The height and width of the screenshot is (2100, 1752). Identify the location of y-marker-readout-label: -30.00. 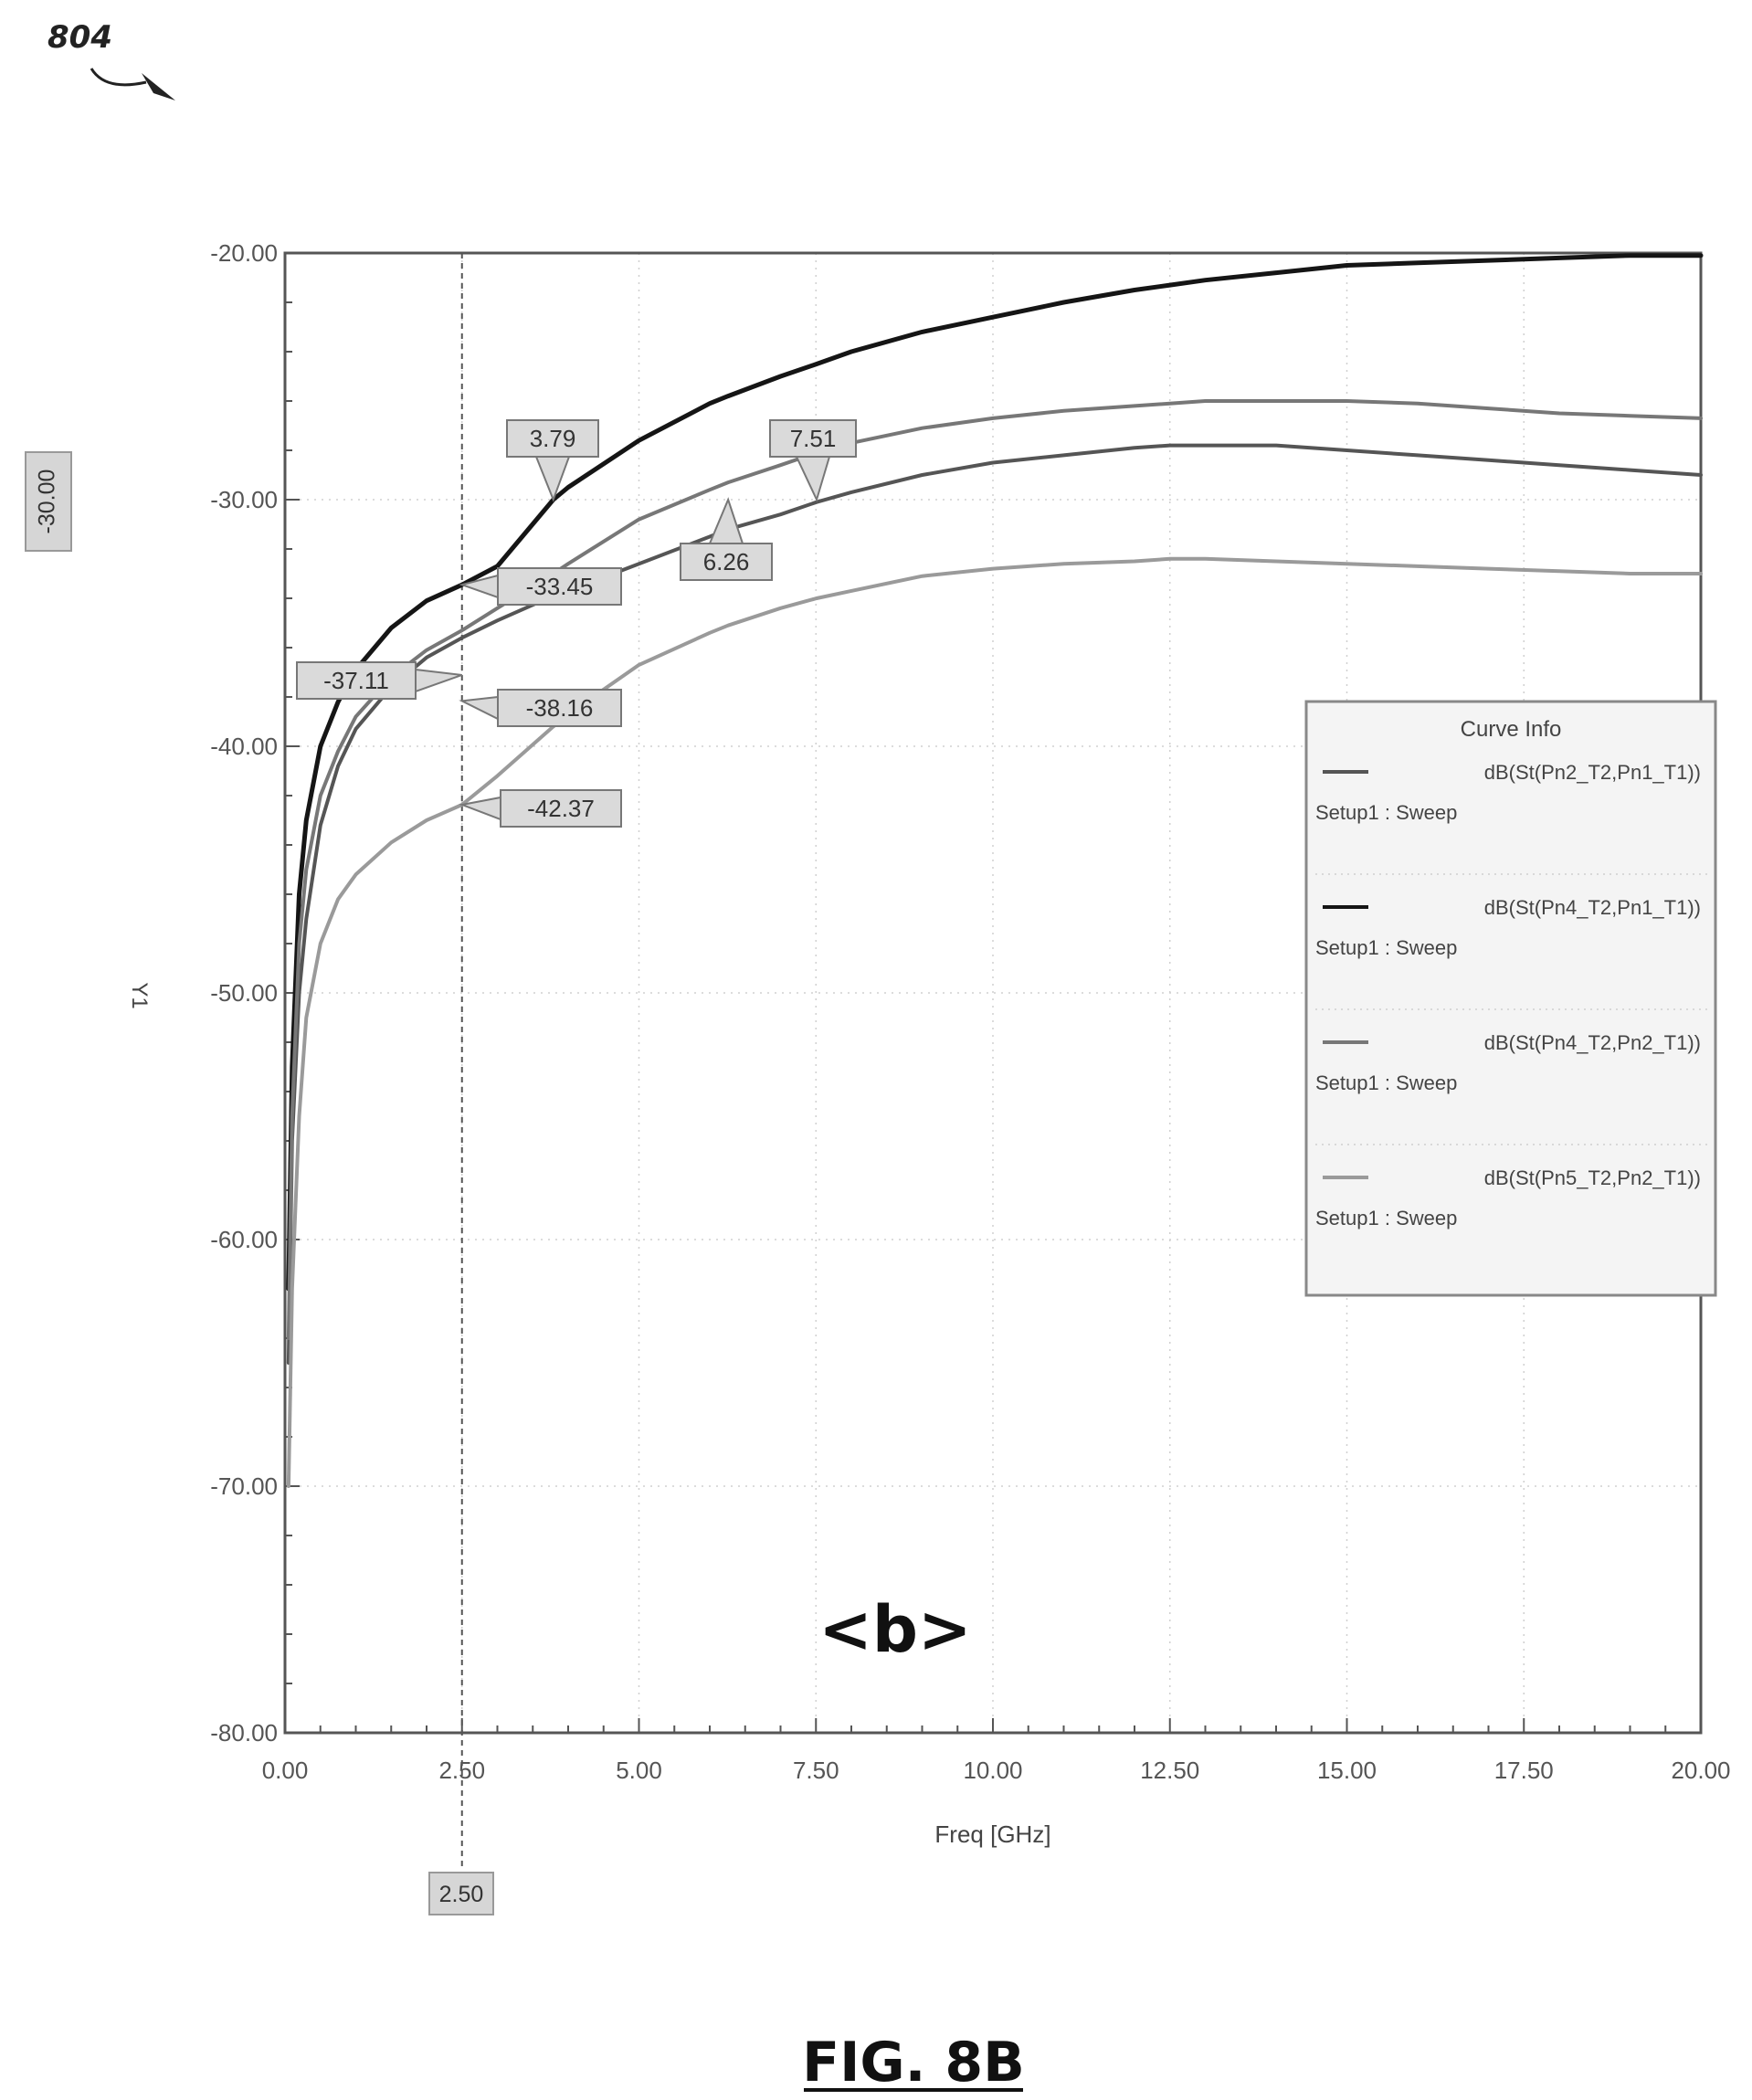
(47, 502).